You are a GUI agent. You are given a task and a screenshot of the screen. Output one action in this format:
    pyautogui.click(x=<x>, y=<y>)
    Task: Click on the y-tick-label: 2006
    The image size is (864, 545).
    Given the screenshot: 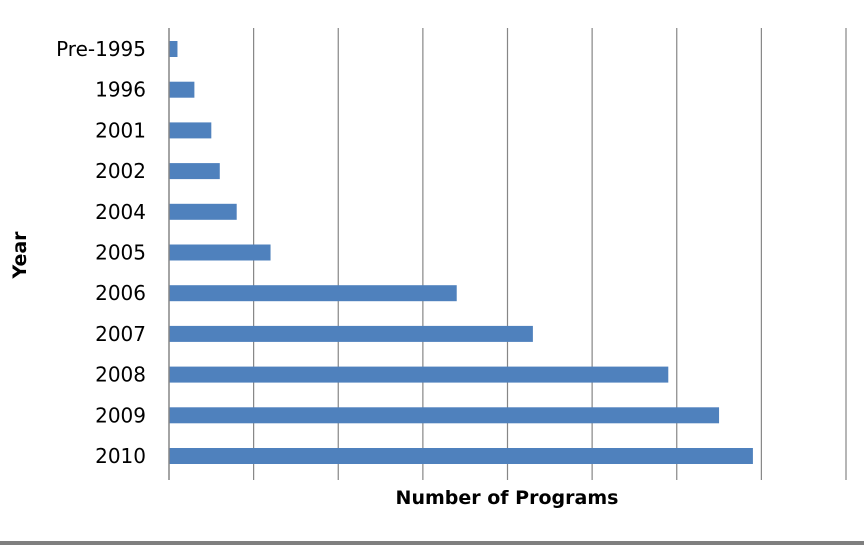 What is the action you would take?
    pyautogui.click(x=120, y=293)
    